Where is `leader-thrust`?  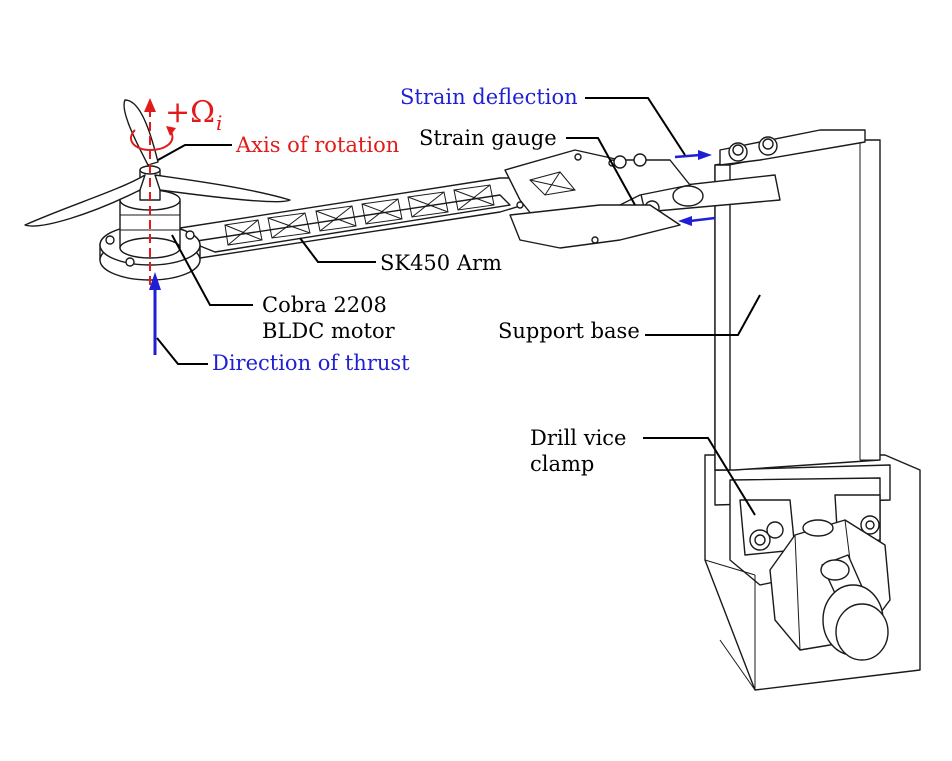 leader-thrust is located at coordinates (182, 351).